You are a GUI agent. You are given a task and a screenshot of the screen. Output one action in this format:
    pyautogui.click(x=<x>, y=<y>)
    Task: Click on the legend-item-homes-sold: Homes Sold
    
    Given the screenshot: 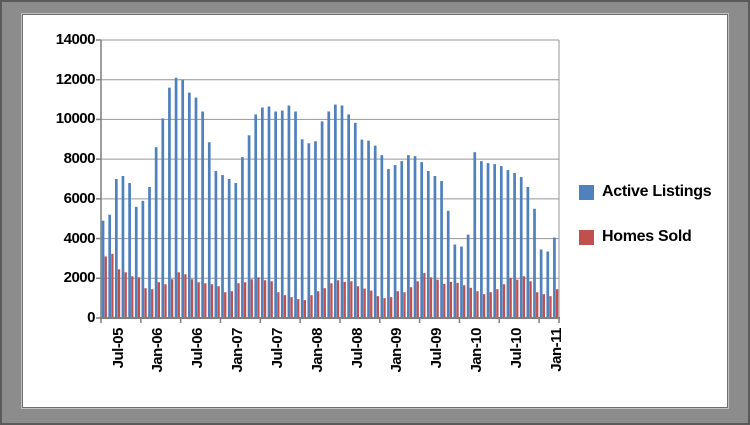 What is the action you would take?
    pyautogui.click(x=645, y=237)
    